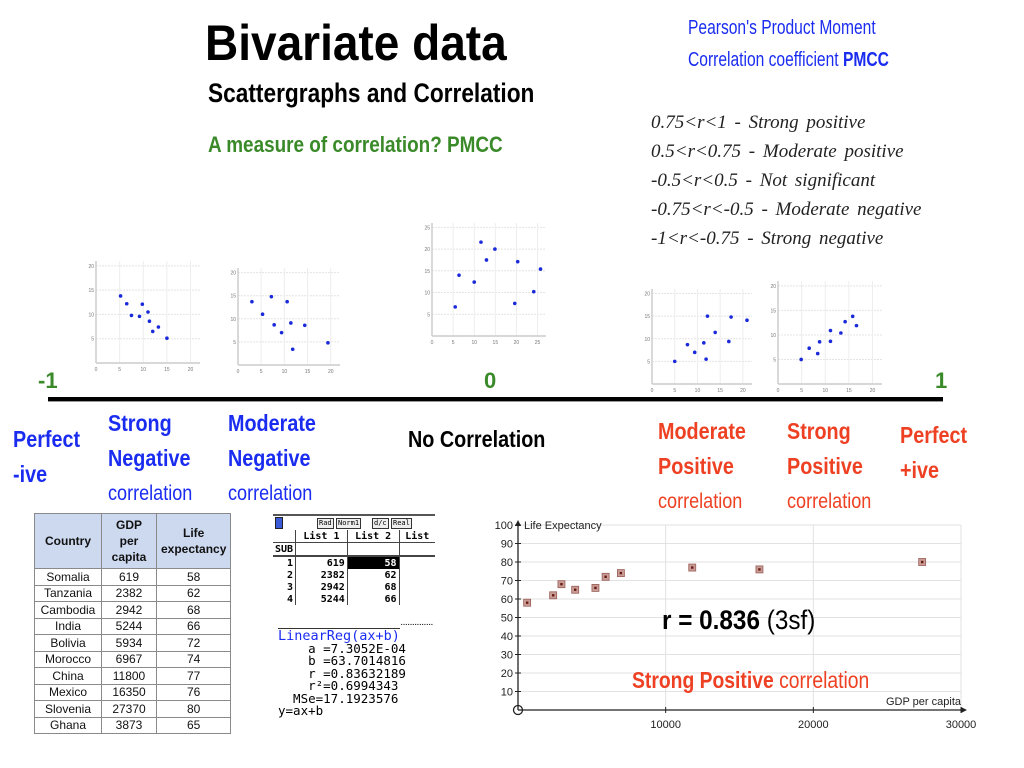 This screenshot has width=1024, height=768. Describe the element at coordinates (941, 380) in the screenshot. I see `number-line-one: 1` at that location.